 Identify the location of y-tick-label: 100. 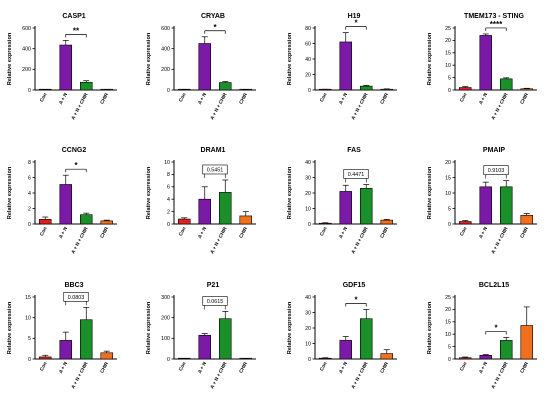
(165, 339).